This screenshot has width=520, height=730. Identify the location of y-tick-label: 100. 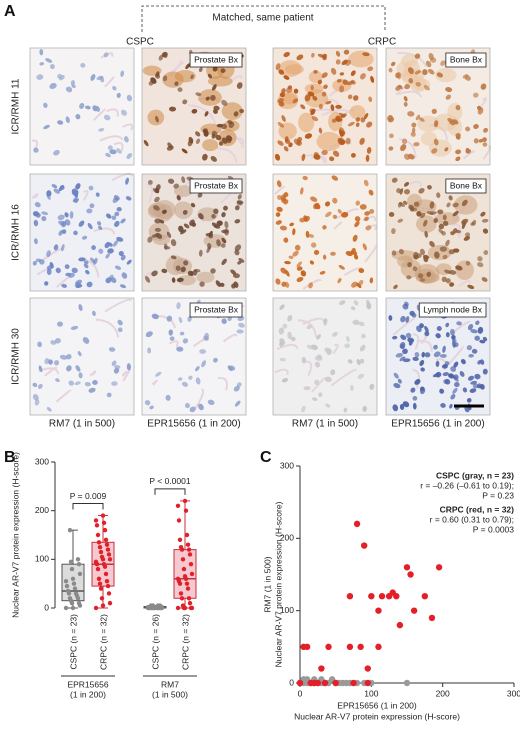
(42, 559).